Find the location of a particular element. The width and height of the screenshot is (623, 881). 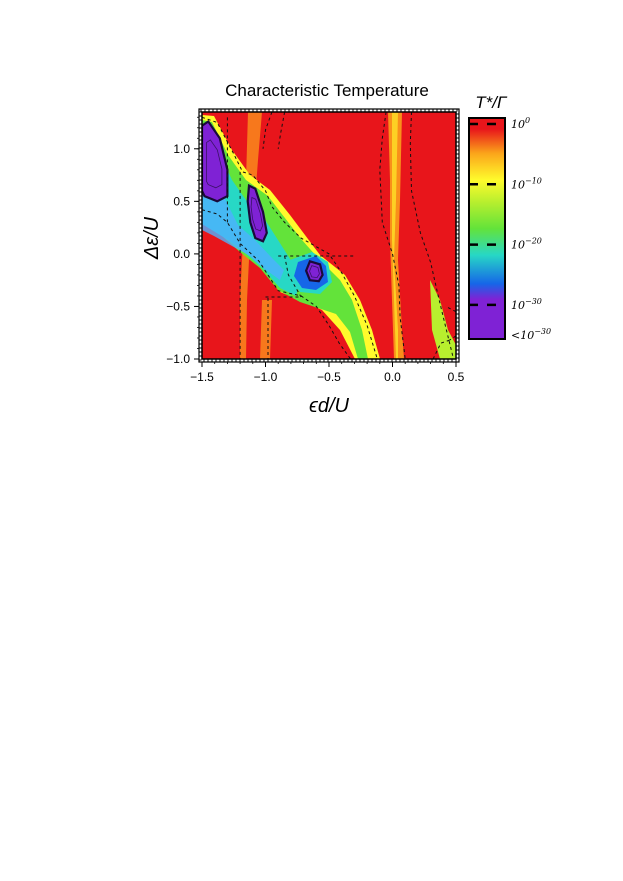

plot-frame-dots is located at coordinates (329, 235).